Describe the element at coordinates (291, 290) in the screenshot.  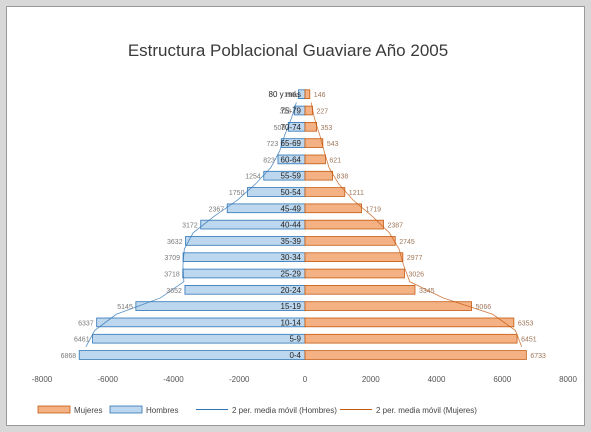
I see `age-group-label: 20-24` at that location.